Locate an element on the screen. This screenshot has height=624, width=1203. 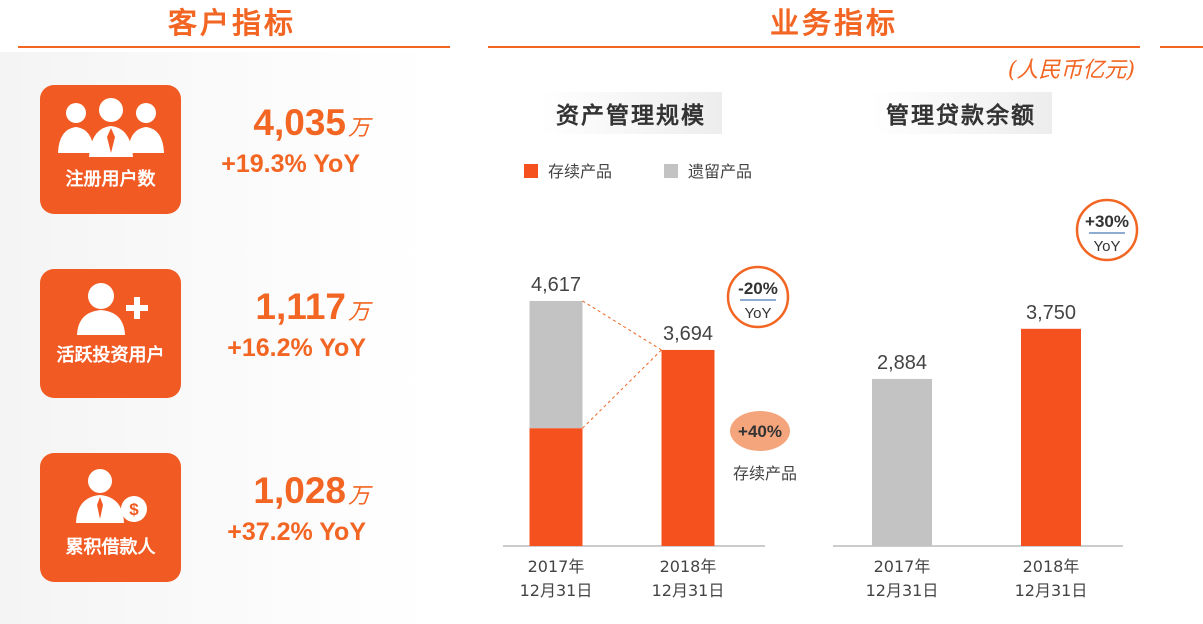
registered-users-tile: 注册用户数 is located at coordinates (110, 149).